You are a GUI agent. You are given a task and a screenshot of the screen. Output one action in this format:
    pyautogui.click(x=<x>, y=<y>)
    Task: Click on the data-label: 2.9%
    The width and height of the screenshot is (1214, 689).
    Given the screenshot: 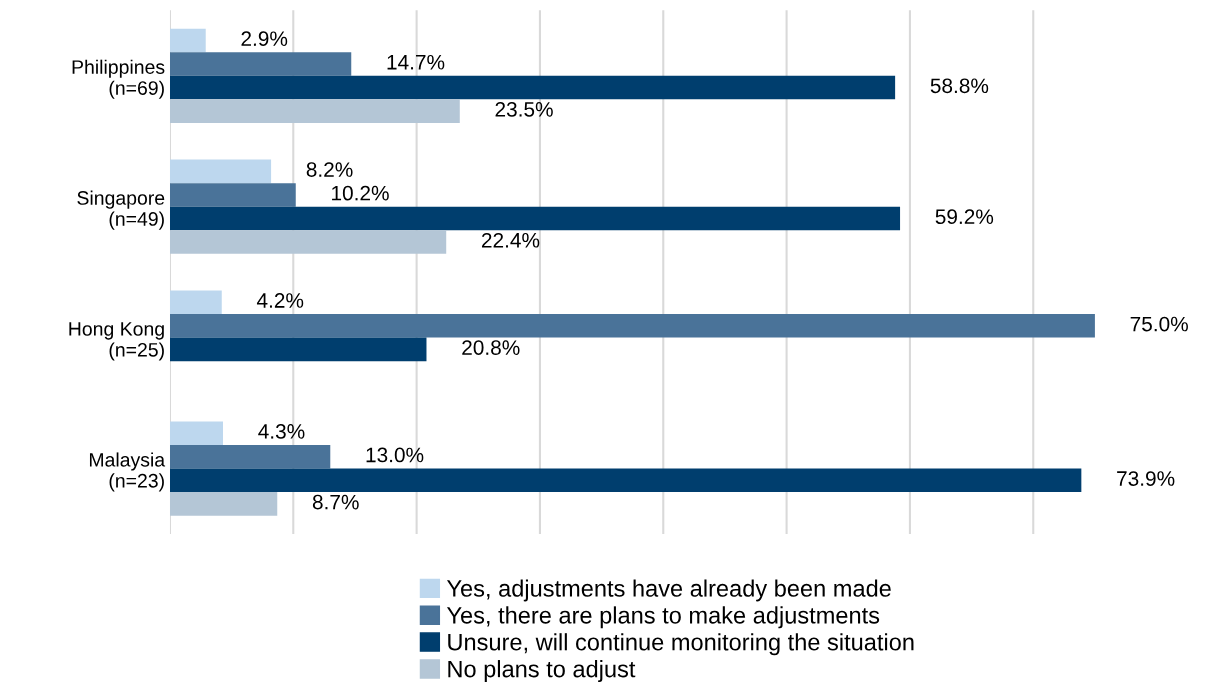 What is the action you would take?
    pyautogui.click(x=264, y=39)
    